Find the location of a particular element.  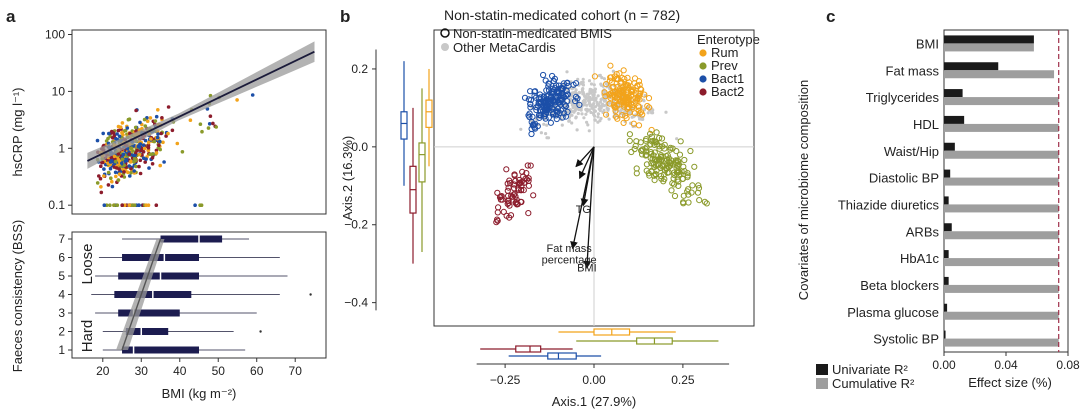

c-category-label: Plasma glucose is located at coordinates (893, 312).